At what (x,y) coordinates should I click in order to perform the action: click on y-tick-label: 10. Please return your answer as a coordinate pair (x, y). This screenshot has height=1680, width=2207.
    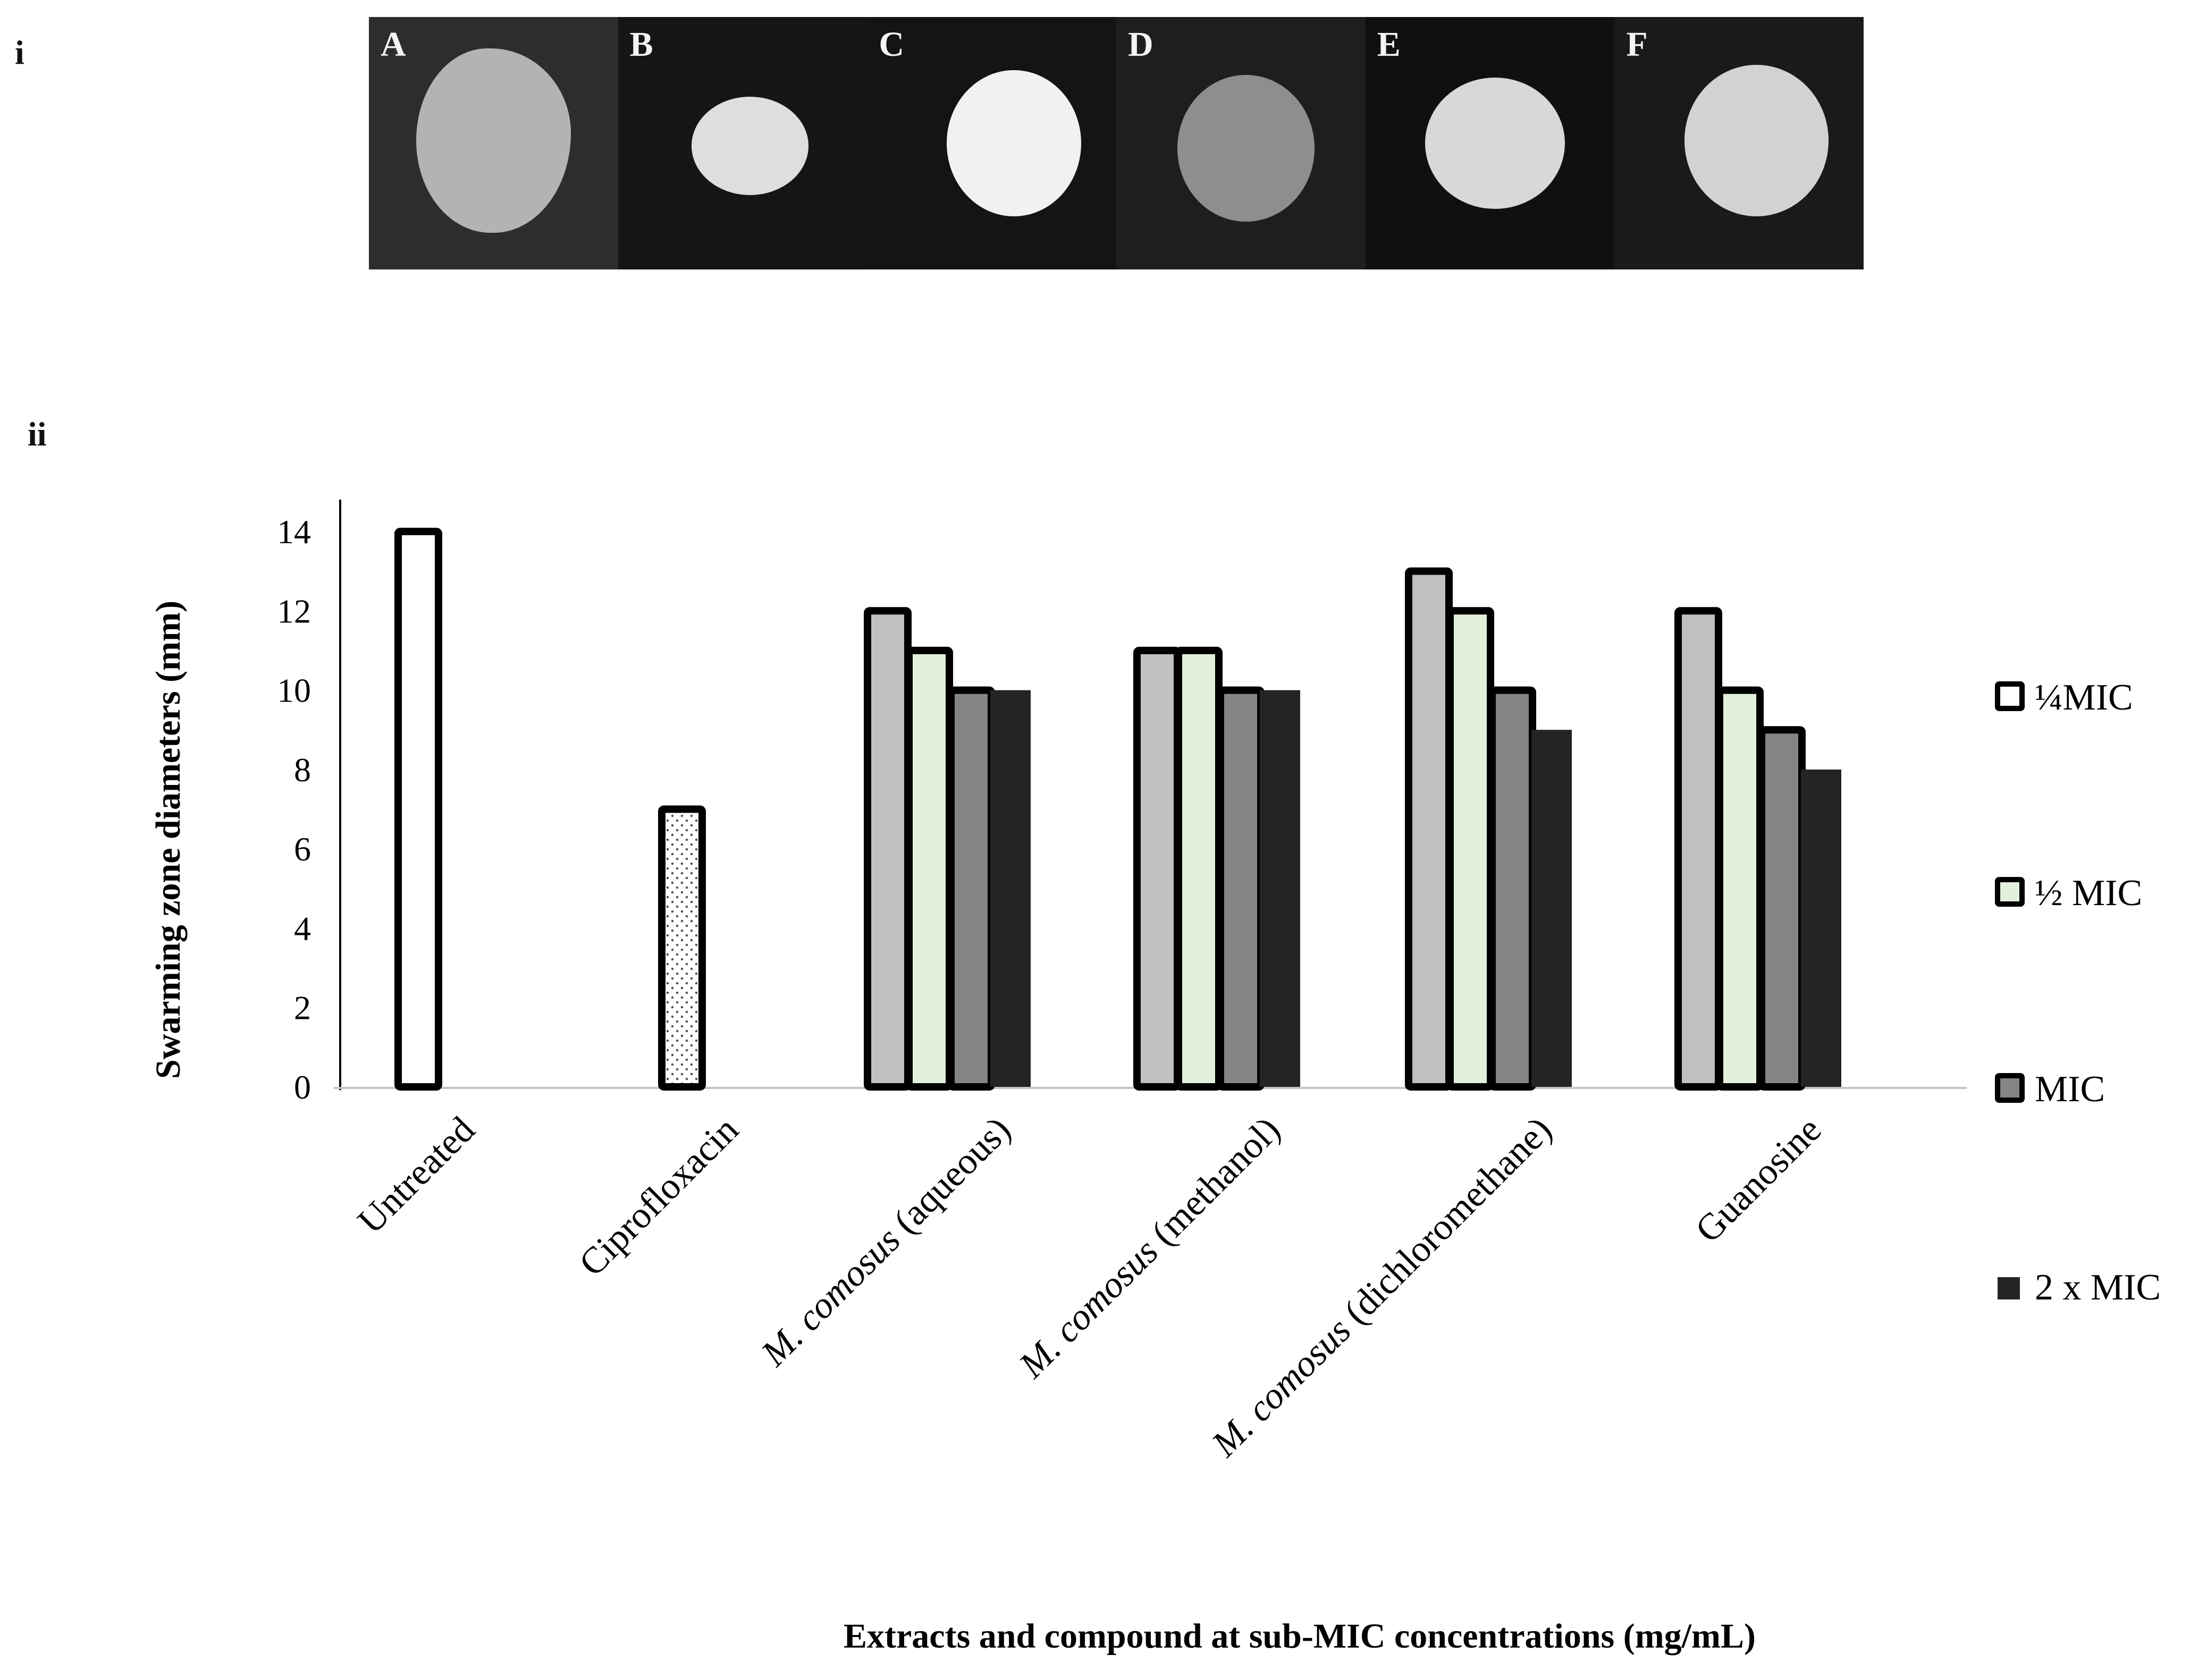
    Looking at the image, I should click on (294, 691).